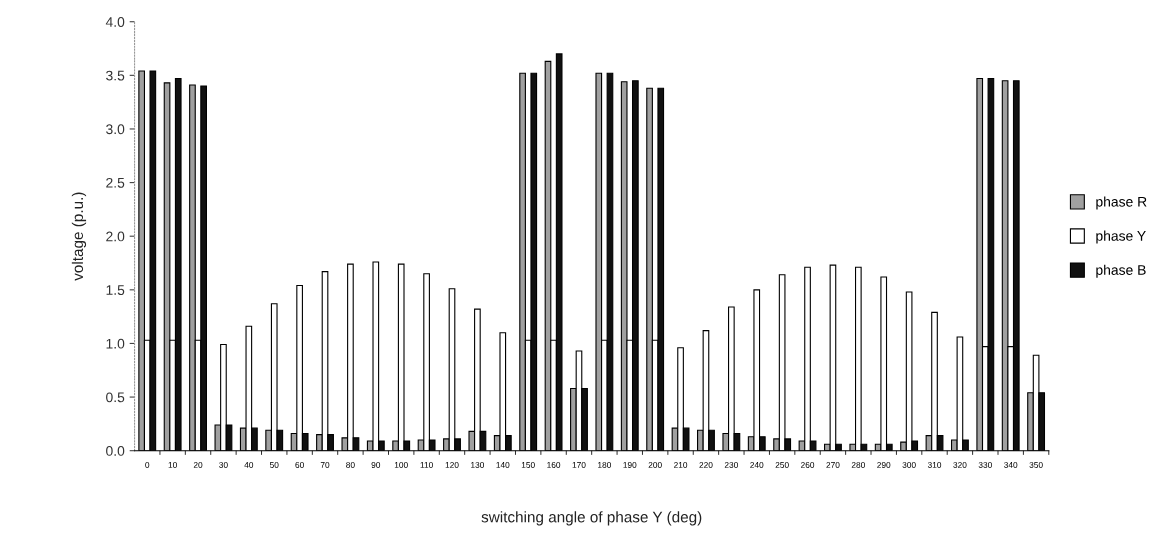 This screenshot has height=543, width=1150. I want to click on y-tick-label: 2.0, so click(115, 236).